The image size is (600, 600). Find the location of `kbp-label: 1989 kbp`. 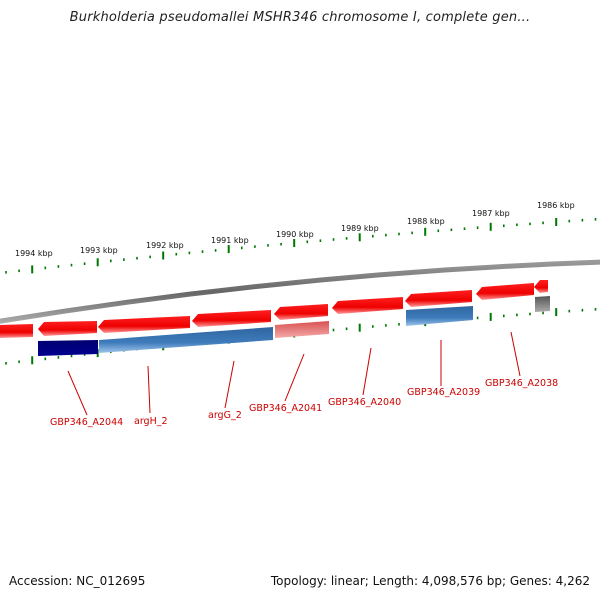

kbp-label: 1989 kbp is located at coordinates (360, 228).